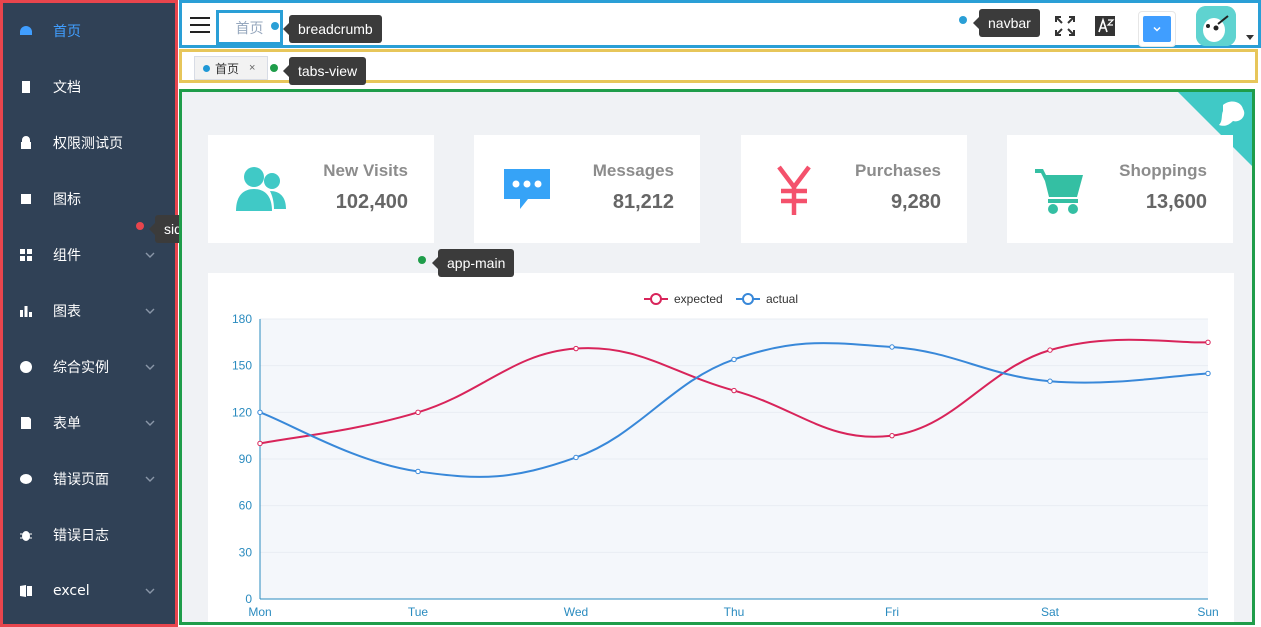  I want to click on sidebar-item-4: 组件, so click(89, 255).